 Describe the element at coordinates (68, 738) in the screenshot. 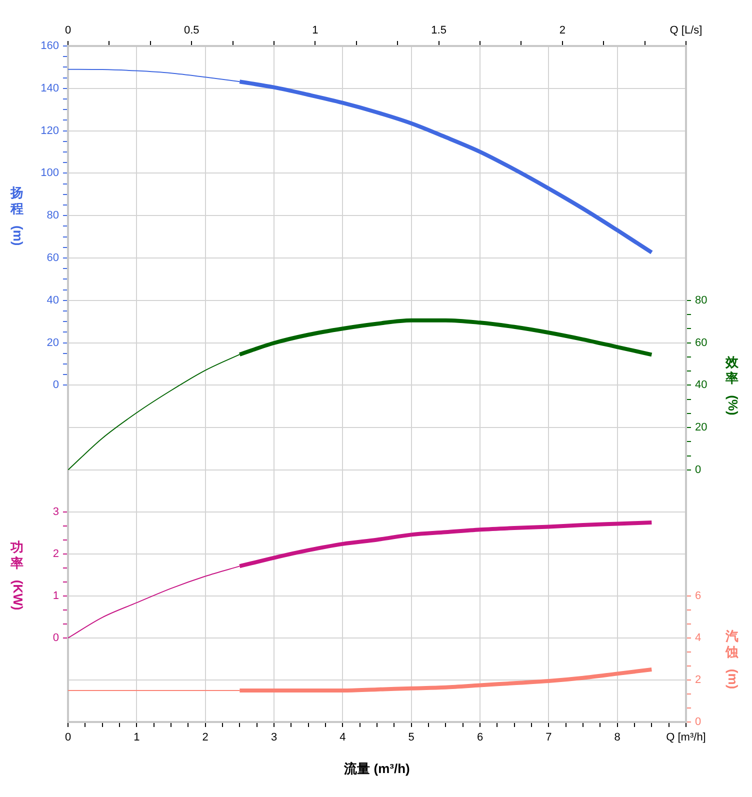

I see `x-tick-label: 0` at that location.